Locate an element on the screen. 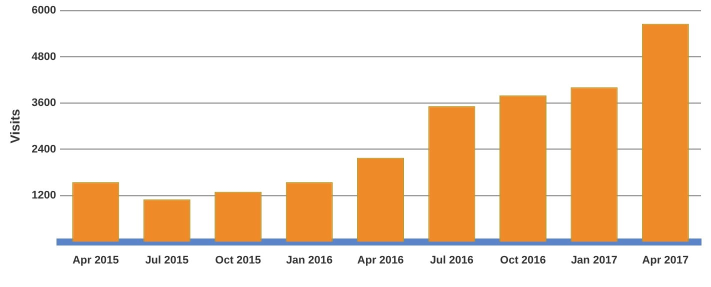 The width and height of the screenshot is (711, 287). x-tick-label: Oct 2016 is located at coordinates (523, 260).